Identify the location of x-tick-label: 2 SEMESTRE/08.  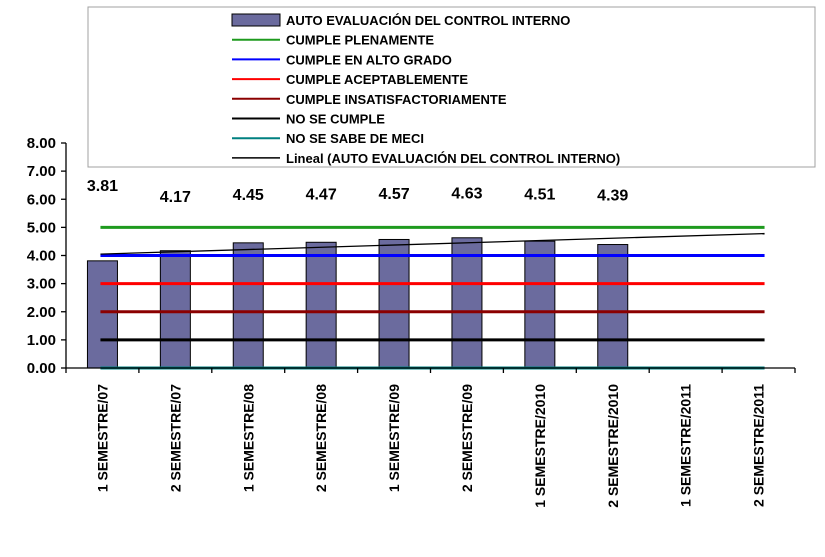
(321, 438).